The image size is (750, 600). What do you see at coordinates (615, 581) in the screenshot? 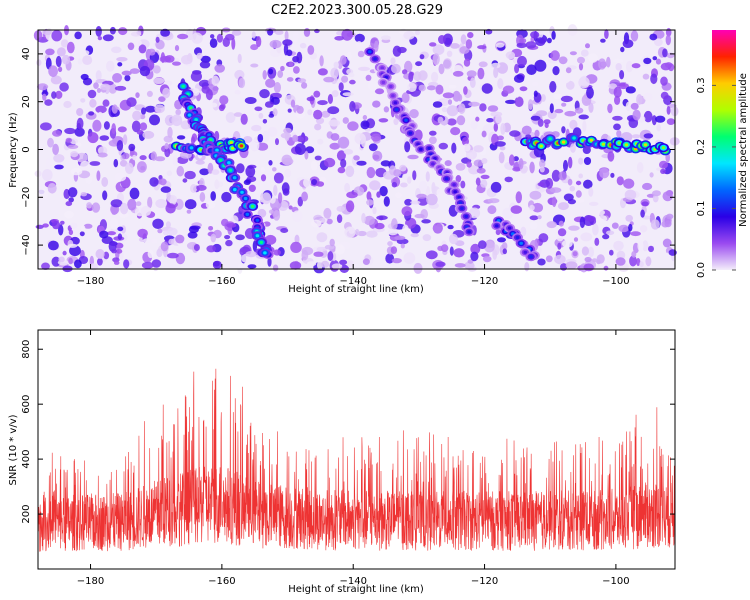
I see `x-tick-label: −100` at bounding box center [615, 581].